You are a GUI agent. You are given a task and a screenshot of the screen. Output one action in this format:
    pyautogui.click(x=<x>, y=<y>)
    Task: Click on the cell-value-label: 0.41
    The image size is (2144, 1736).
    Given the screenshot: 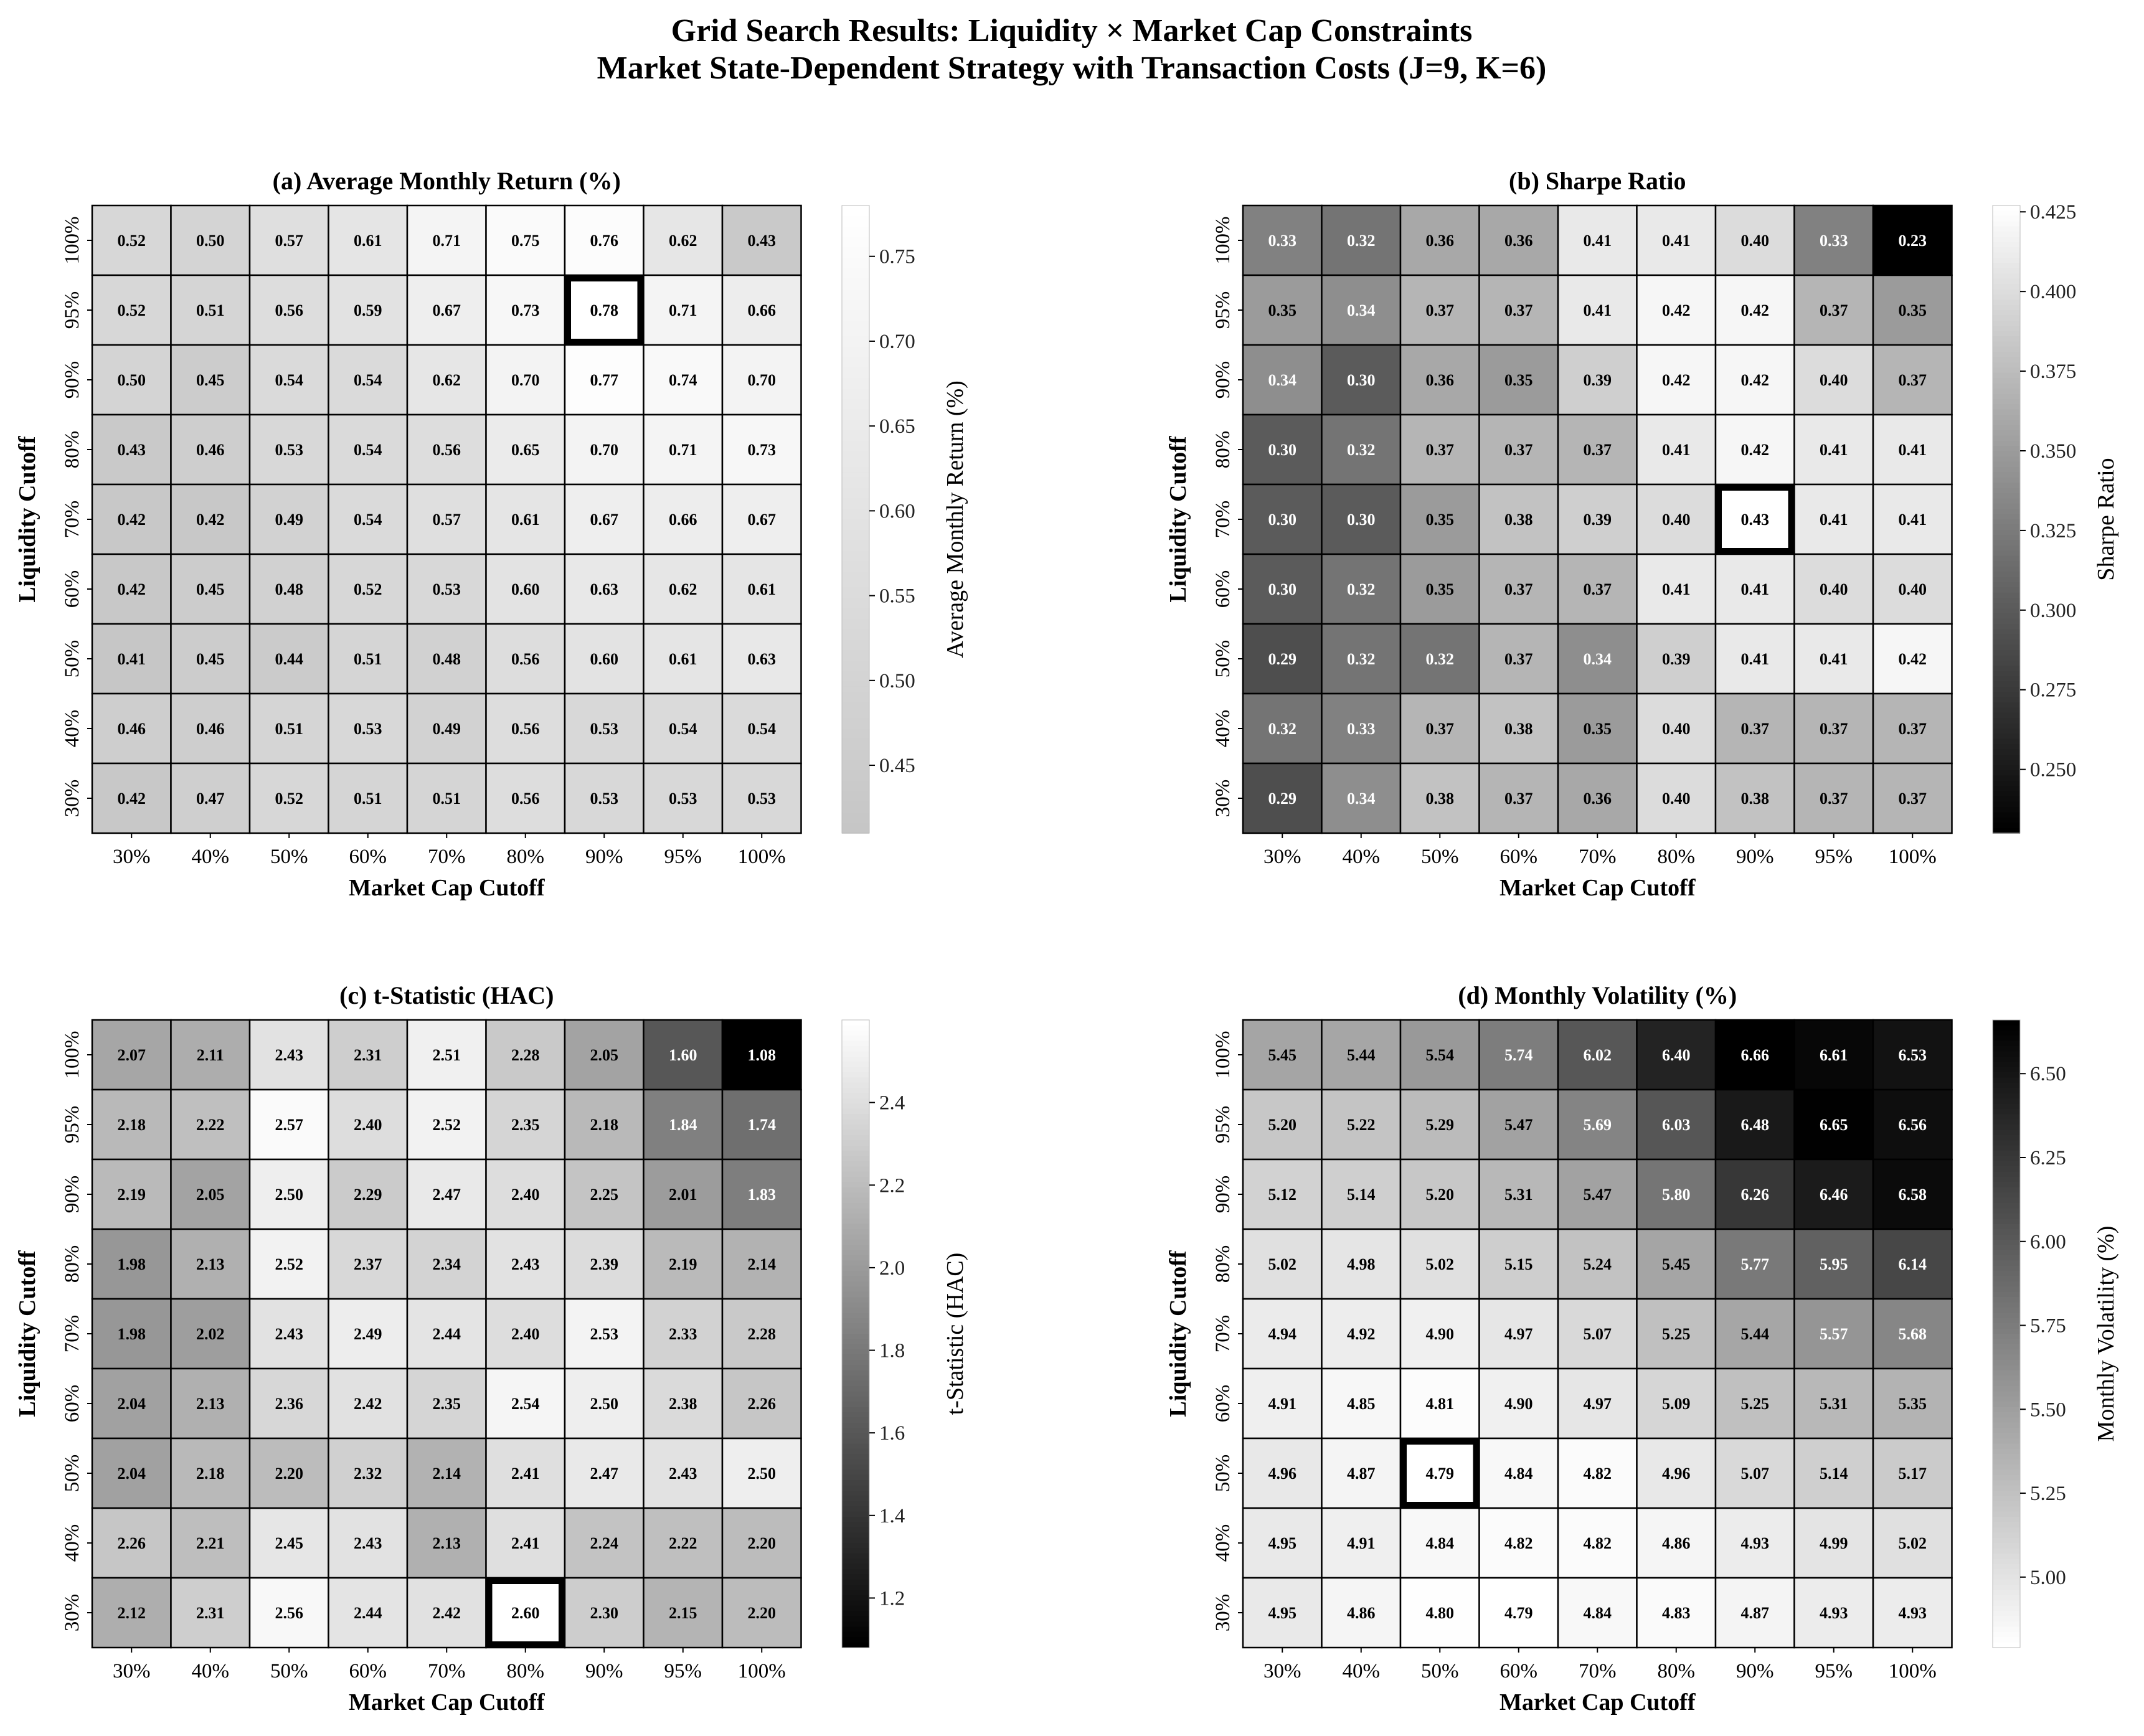 What is the action you would take?
    pyautogui.click(x=1676, y=241)
    